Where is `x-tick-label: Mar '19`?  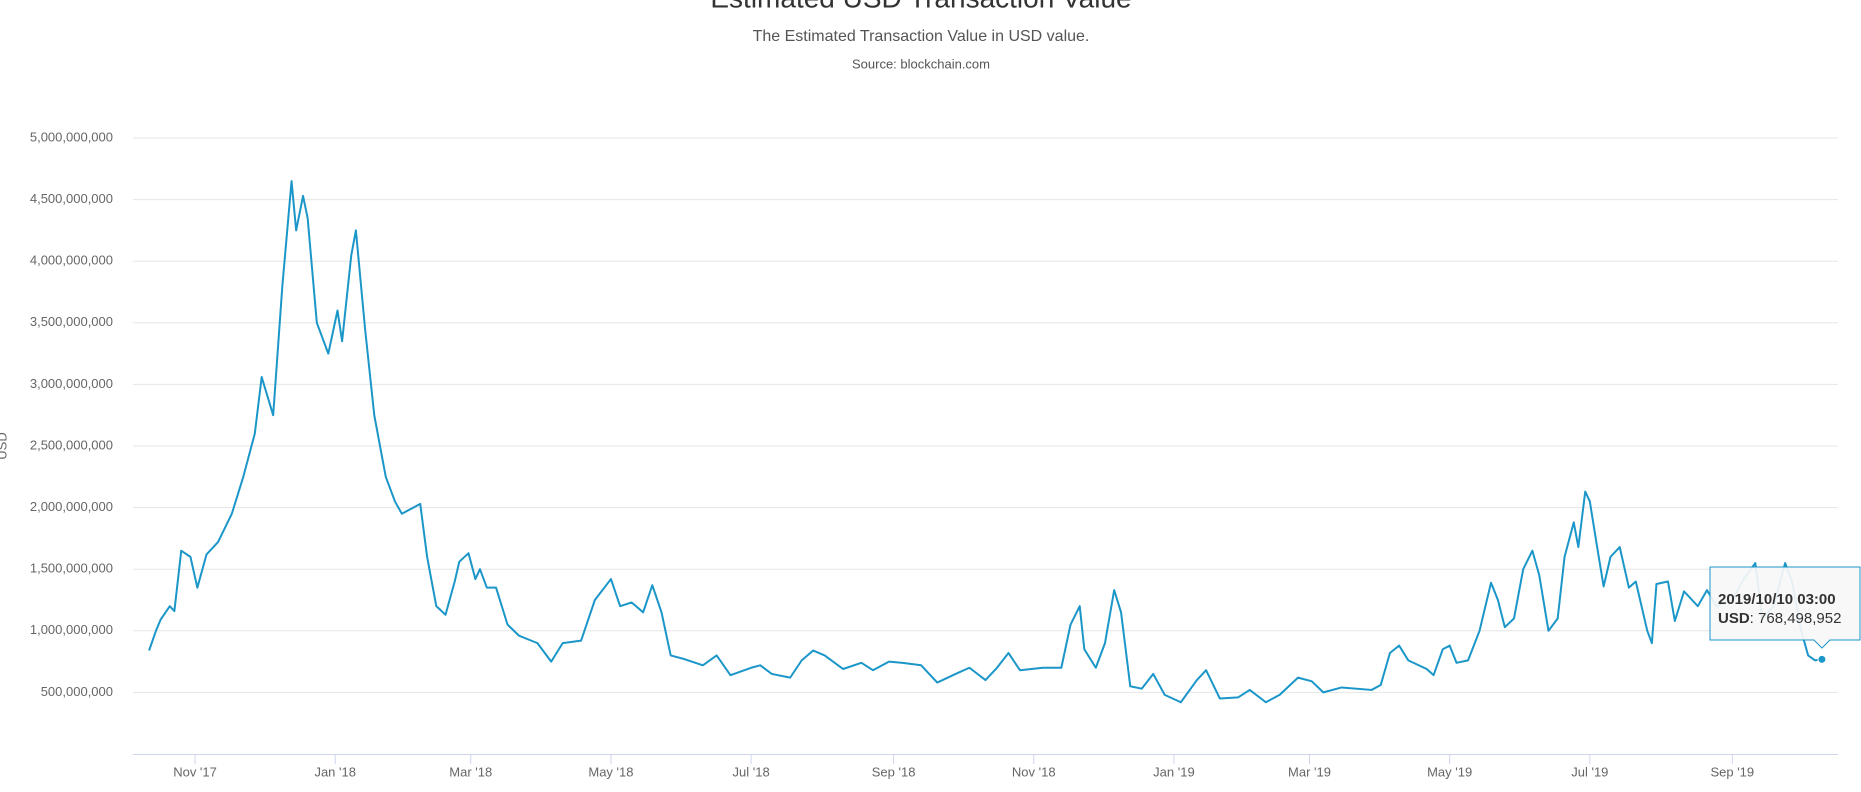
x-tick-label: Mar '19 is located at coordinates (1309, 771).